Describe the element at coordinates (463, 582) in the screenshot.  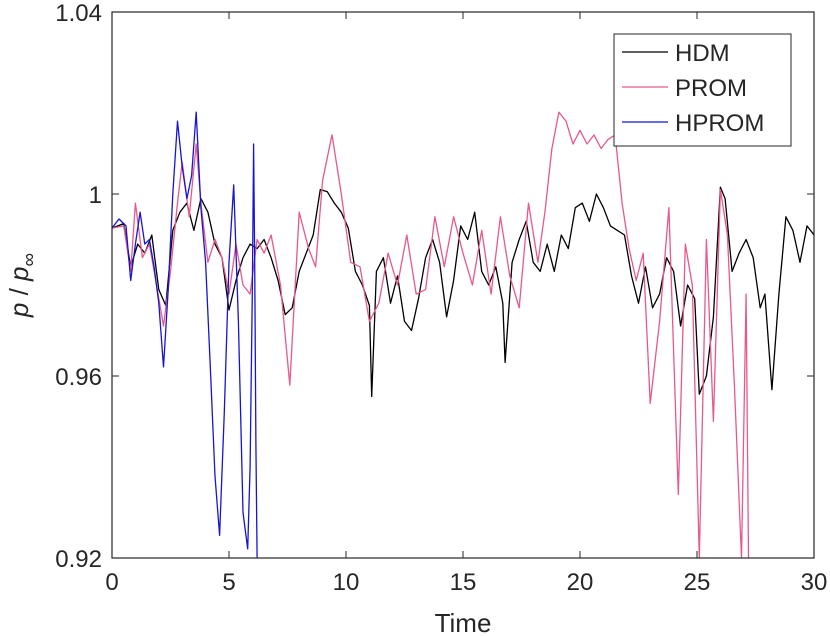
I see `x-tick-label: 15` at that location.